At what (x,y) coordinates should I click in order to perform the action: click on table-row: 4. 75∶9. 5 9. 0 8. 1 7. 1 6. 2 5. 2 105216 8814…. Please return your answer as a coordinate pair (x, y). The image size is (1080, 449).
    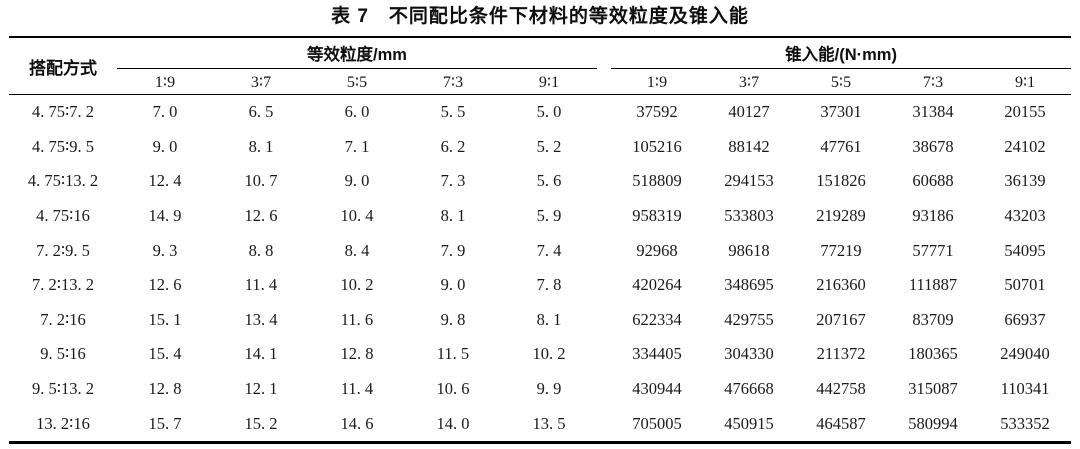
    Looking at the image, I should click on (540, 147).